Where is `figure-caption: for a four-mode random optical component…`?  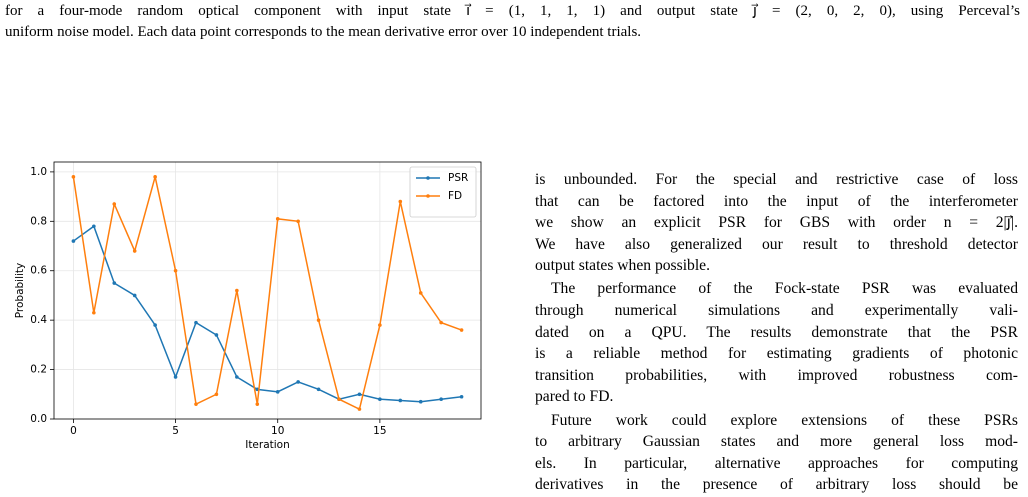
figure-caption: for a four-mode random optical component… is located at coordinates (512, 22).